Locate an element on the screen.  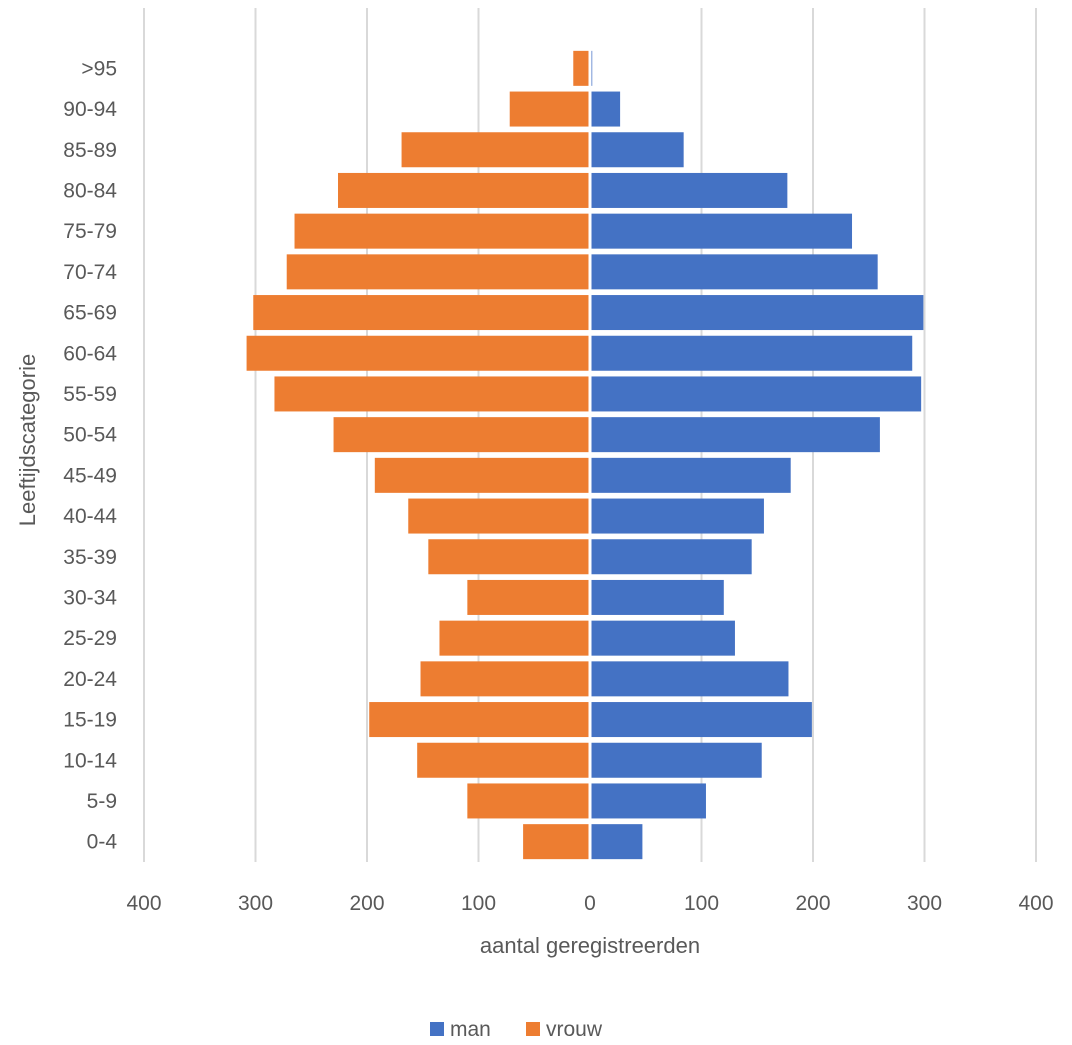
y-tick-label: 65-69 is located at coordinates (90, 313).